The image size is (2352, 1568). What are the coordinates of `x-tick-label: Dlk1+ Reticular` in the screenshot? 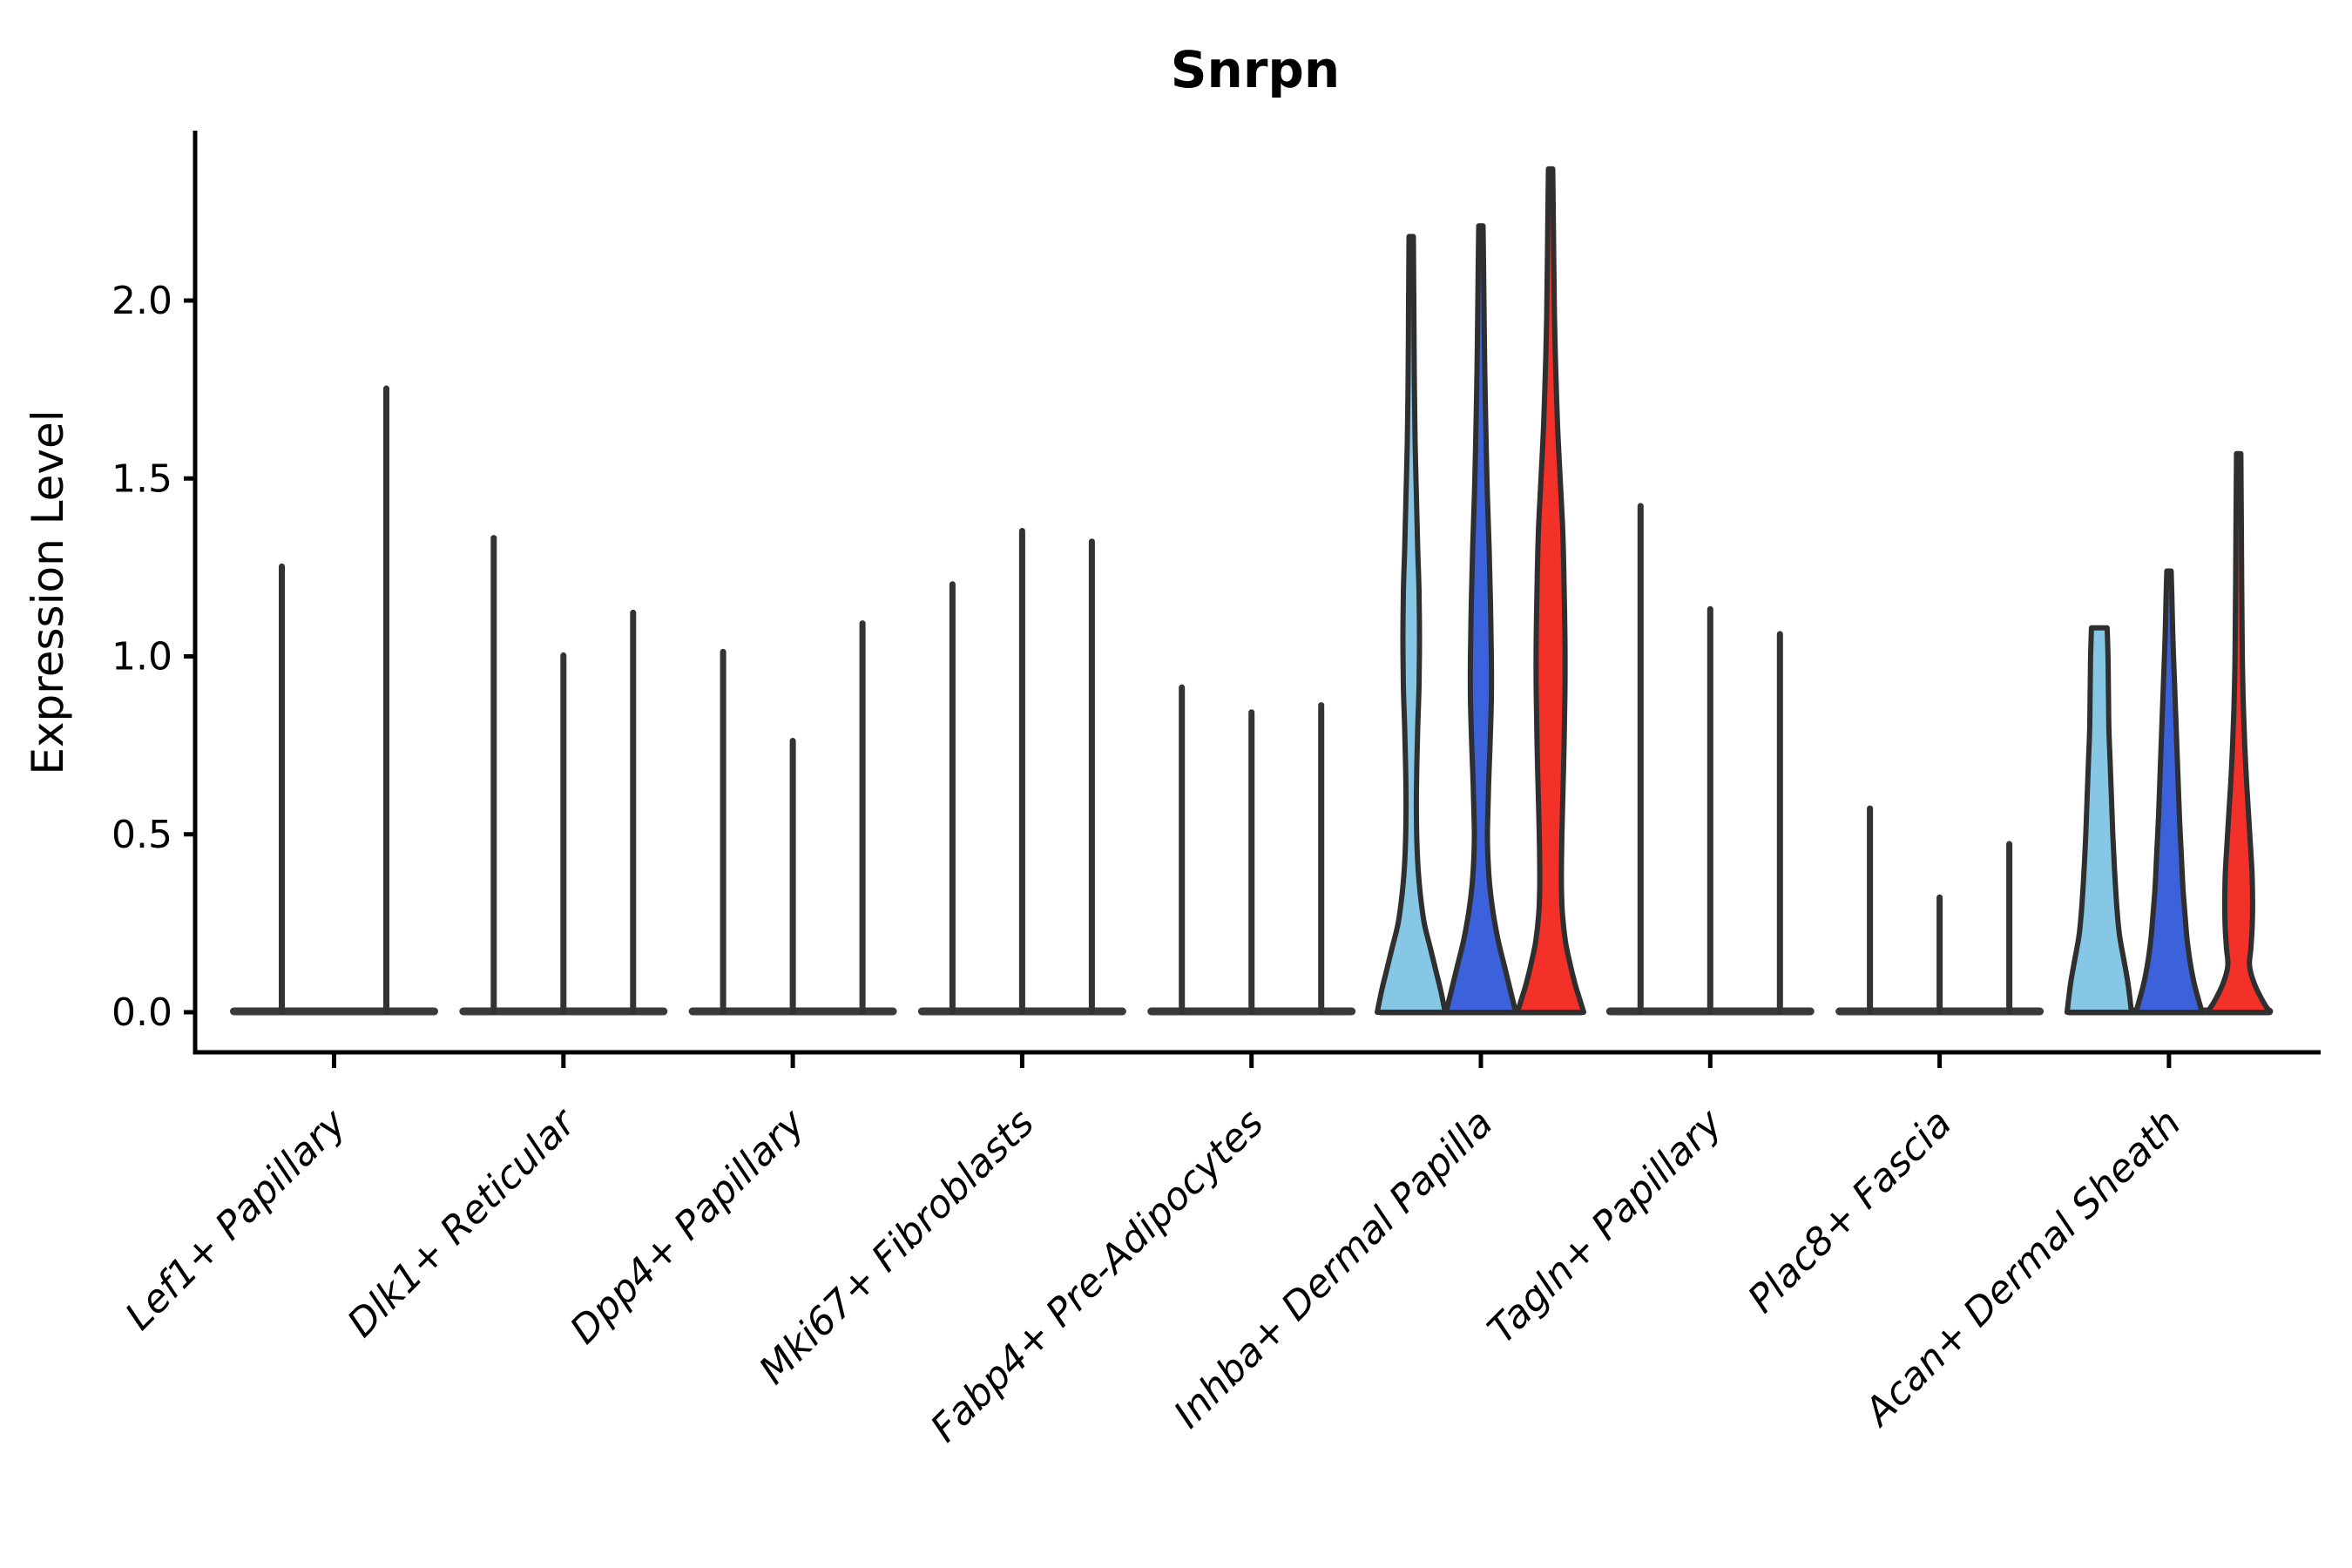 It's located at (462, 1222).